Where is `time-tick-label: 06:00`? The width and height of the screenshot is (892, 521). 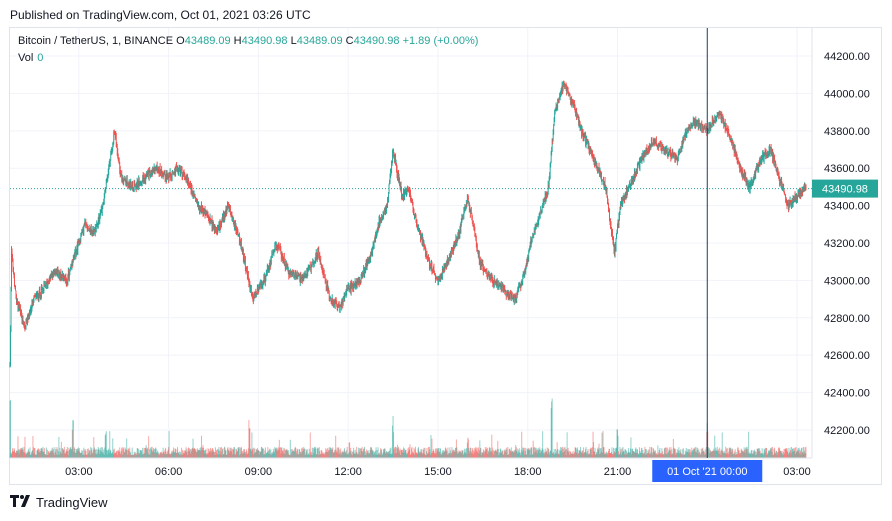
time-tick-label: 06:00 is located at coordinates (169, 472).